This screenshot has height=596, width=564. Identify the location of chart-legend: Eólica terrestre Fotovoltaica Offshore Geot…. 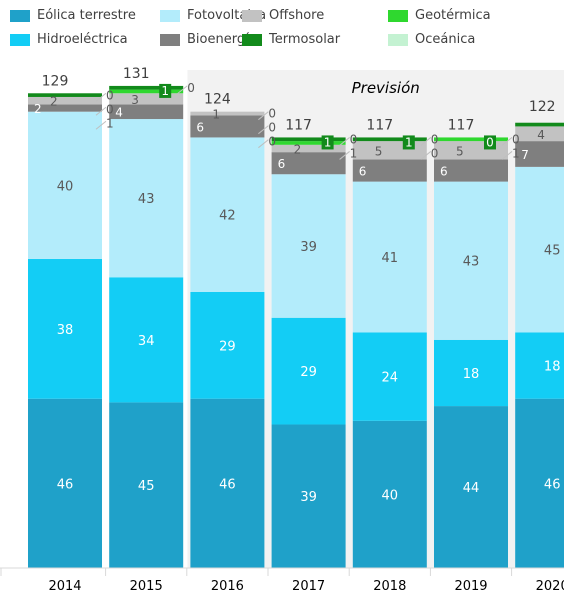
(280, 29).